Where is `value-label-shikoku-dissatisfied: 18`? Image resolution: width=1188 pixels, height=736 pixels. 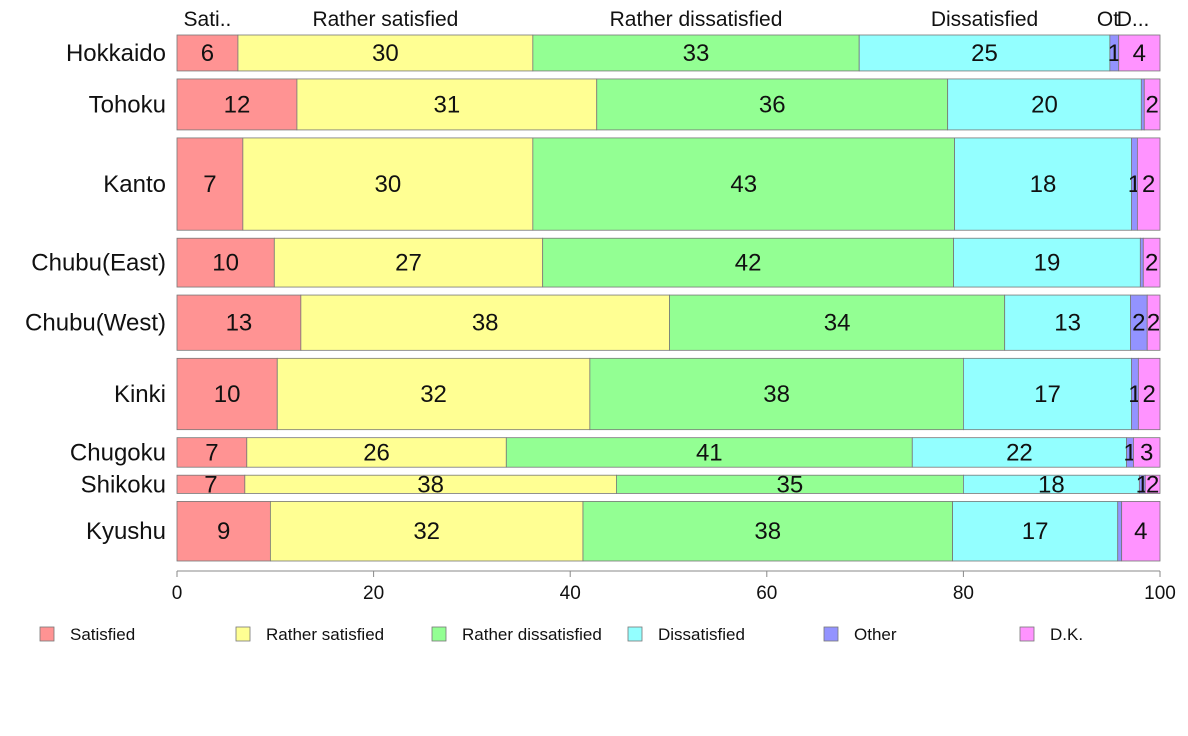
value-label-shikoku-dissatisfied: 18 is located at coordinates (1051, 484).